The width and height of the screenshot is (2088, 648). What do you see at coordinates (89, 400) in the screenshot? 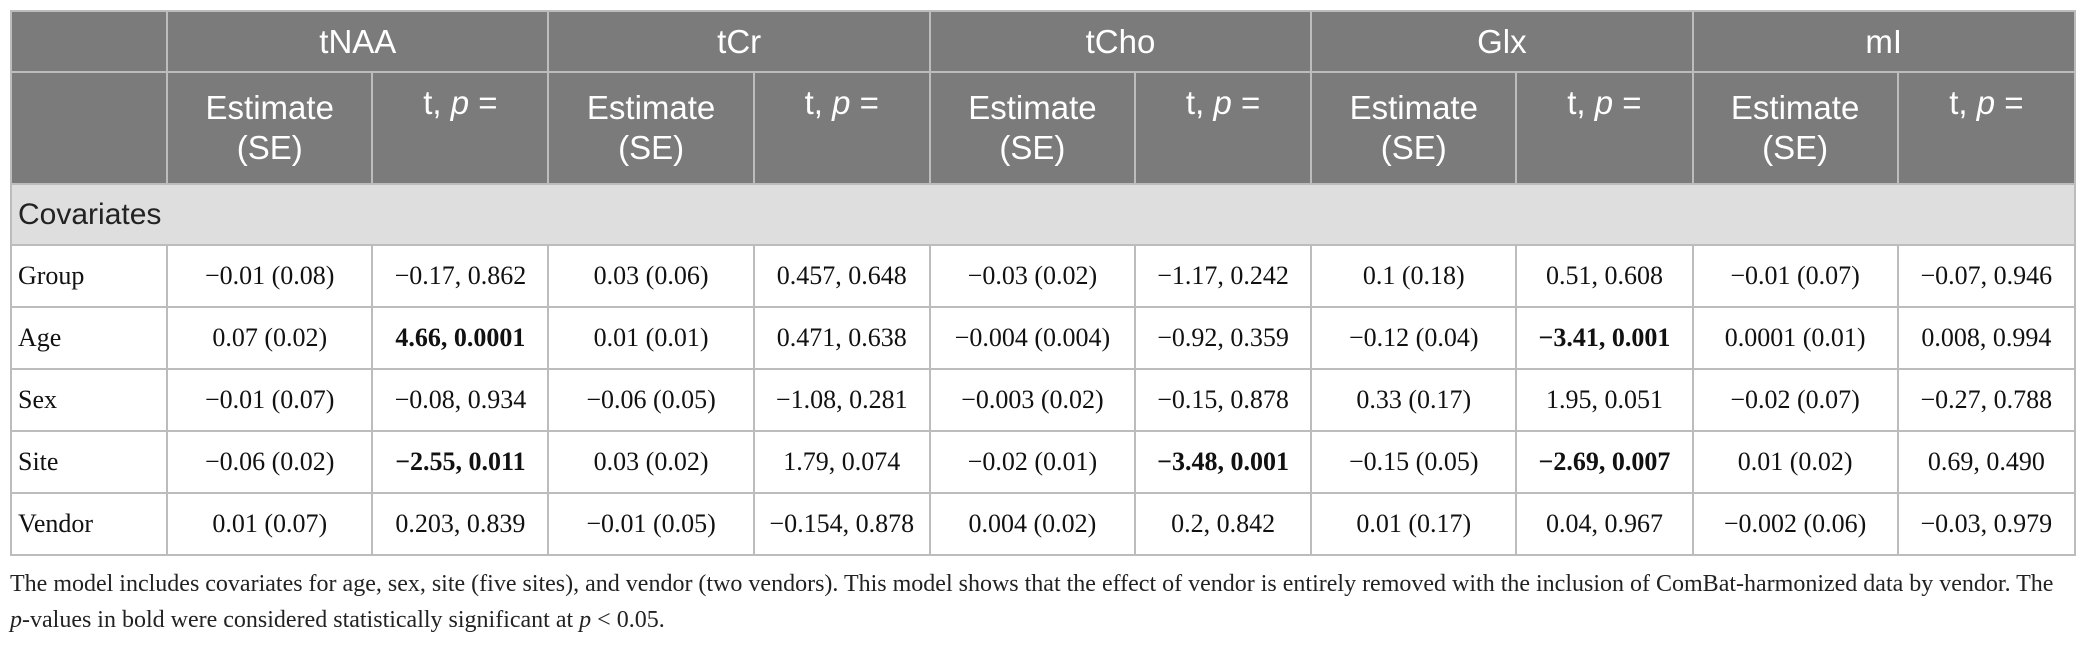
I see `row-label: Sex` at bounding box center [89, 400].